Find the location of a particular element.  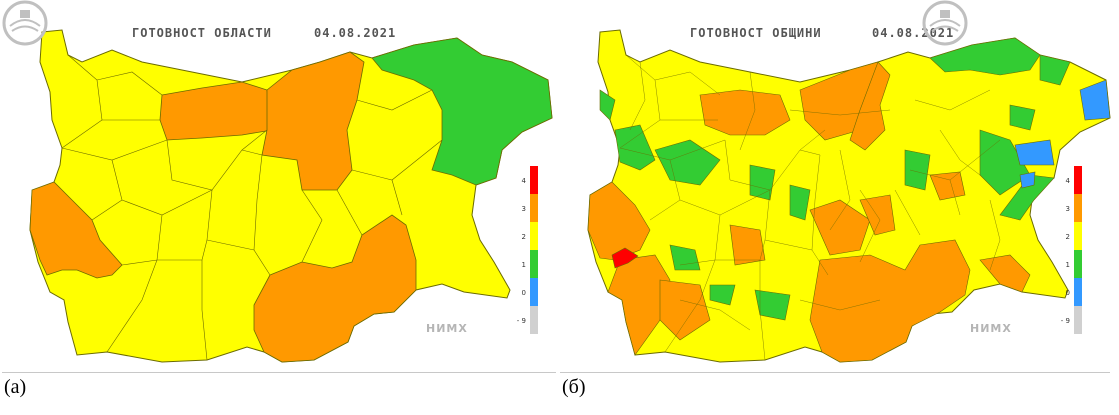

region-veliko-tarnovo is located at coordinates (313, 121).